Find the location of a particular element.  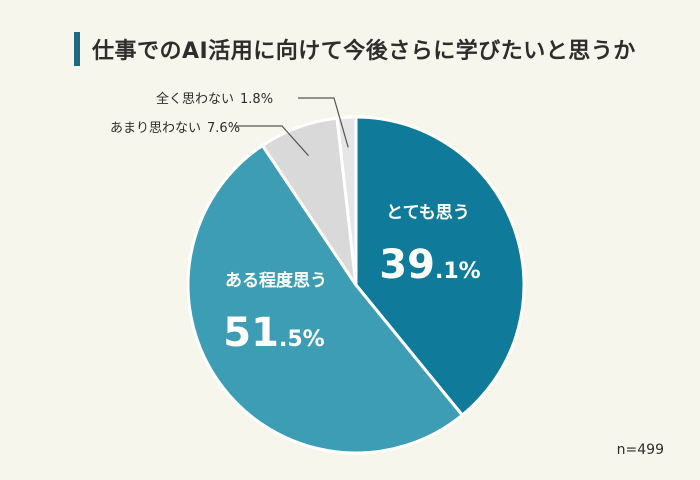

slice-value-totemo: 39.1% is located at coordinates (429, 265).